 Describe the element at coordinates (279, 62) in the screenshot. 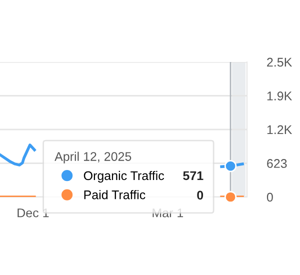

I see `y-tick-label: 2.5K` at that location.